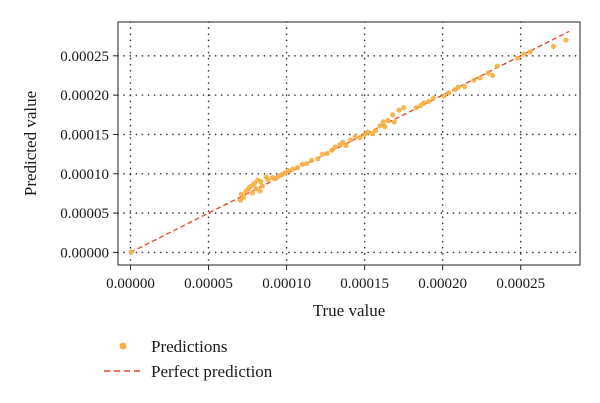 The height and width of the screenshot is (403, 600). Describe the element at coordinates (84, 175) in the screenshot. I see `y-tick-label: 0.00010` at that location.